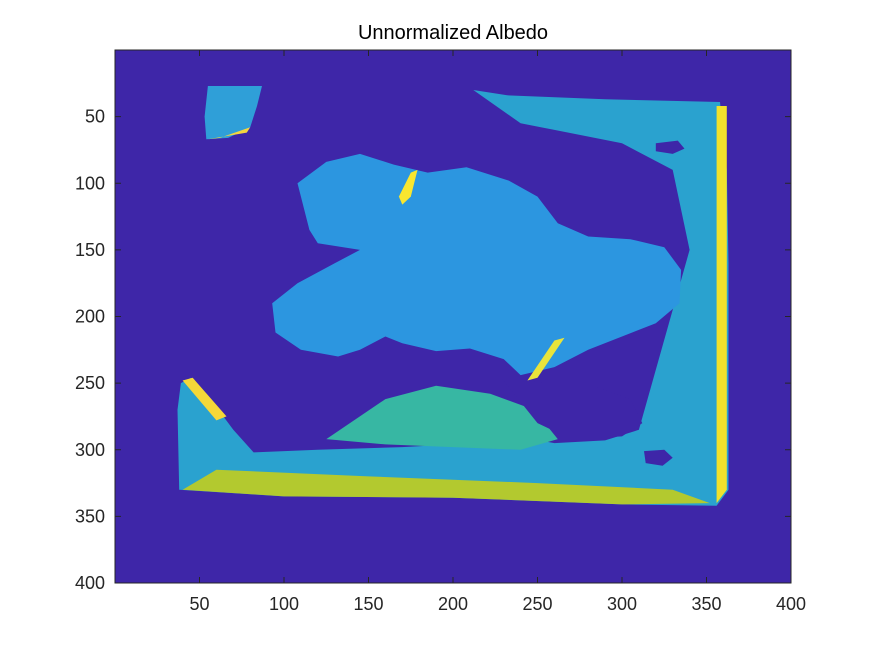 This screenshot has height=656, width=875. What do you see at coordinates (95, 117) in the screenshot?
I see `y-tick-label: 50` at bounding box center [95, 117].